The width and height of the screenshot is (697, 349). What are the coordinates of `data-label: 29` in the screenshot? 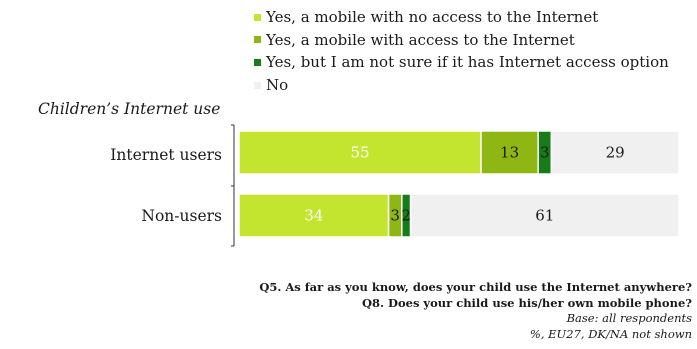 It's located at (615, 153).